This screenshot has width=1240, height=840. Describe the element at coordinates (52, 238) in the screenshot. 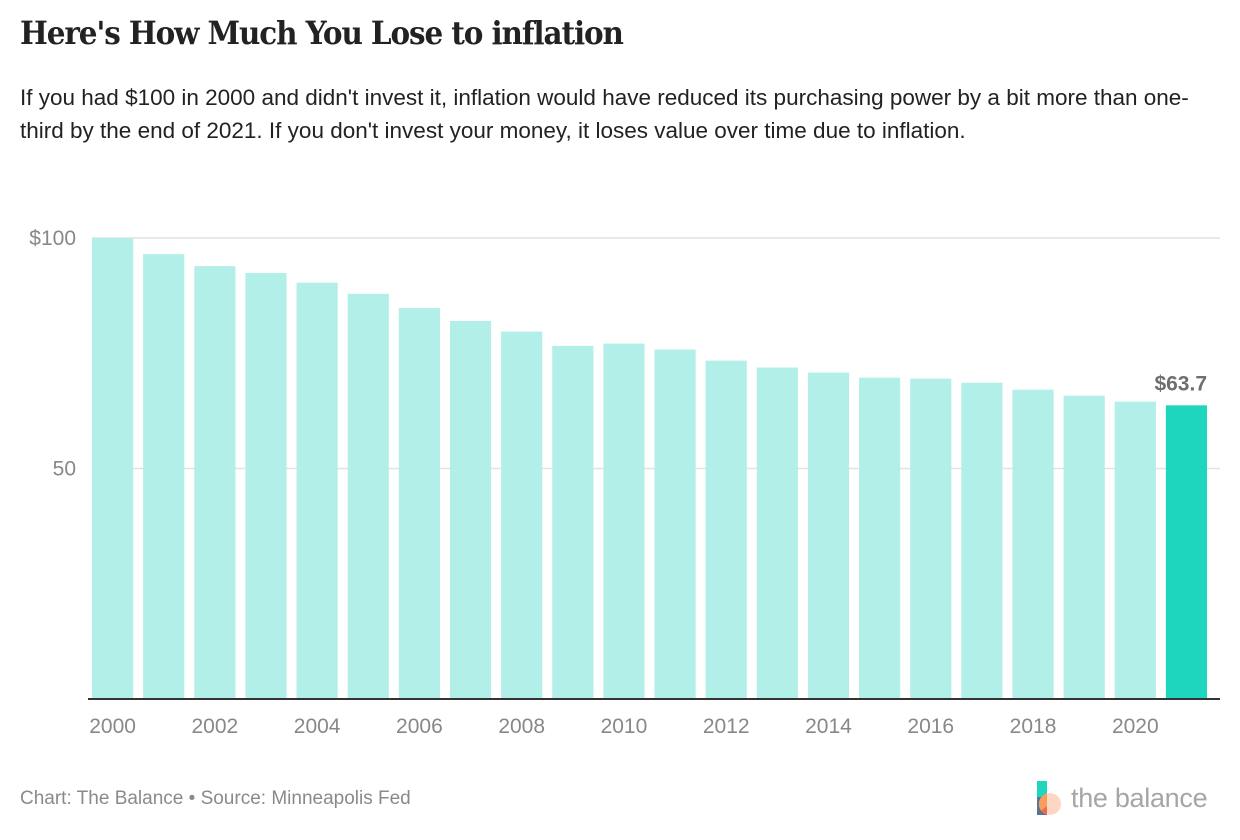

I see `y-tick-label-100: $100` at that location.